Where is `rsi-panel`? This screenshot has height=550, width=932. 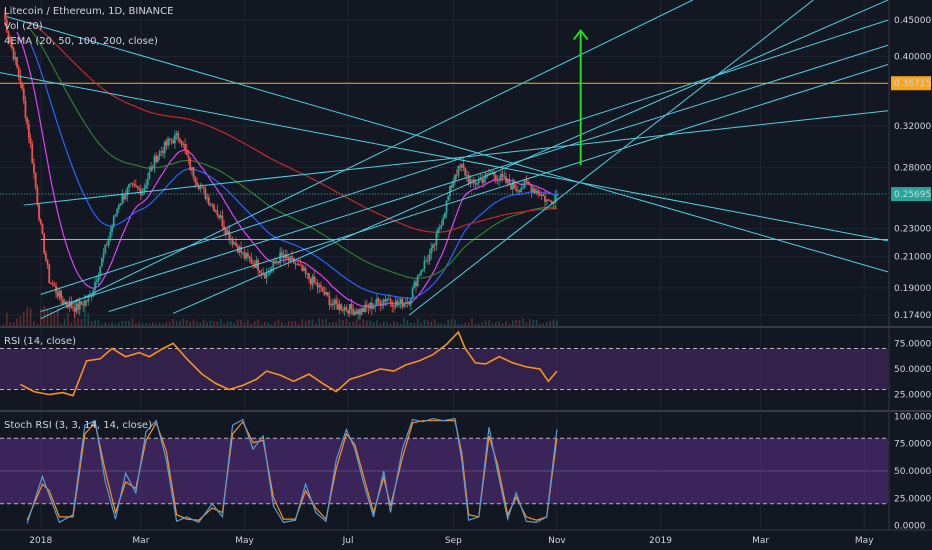 rsi-panel is located at coordinates (444, 363).